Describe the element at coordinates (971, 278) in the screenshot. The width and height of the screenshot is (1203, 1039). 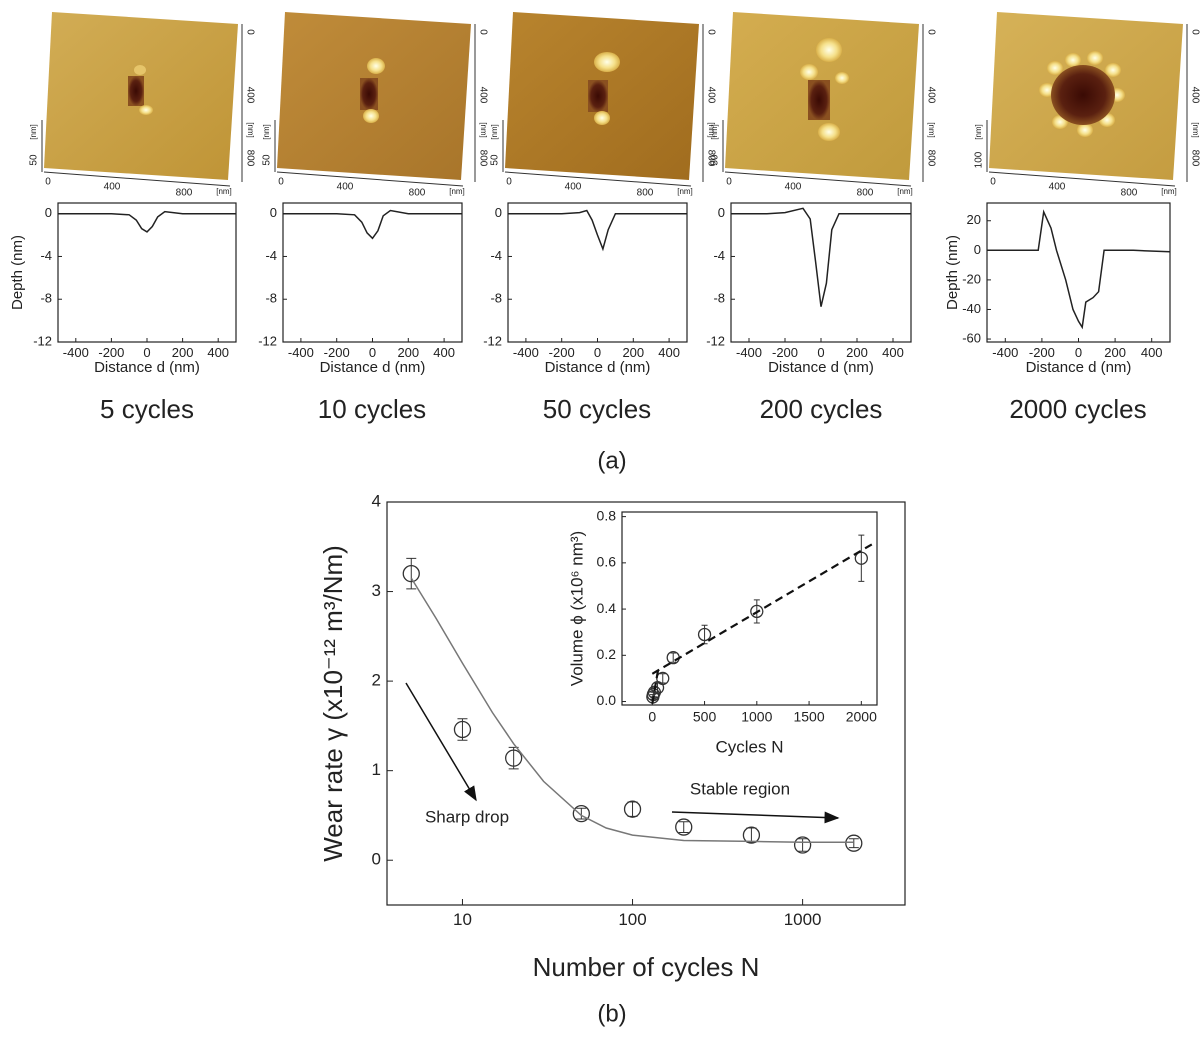
I see `y-tick-label: -20` at that location.